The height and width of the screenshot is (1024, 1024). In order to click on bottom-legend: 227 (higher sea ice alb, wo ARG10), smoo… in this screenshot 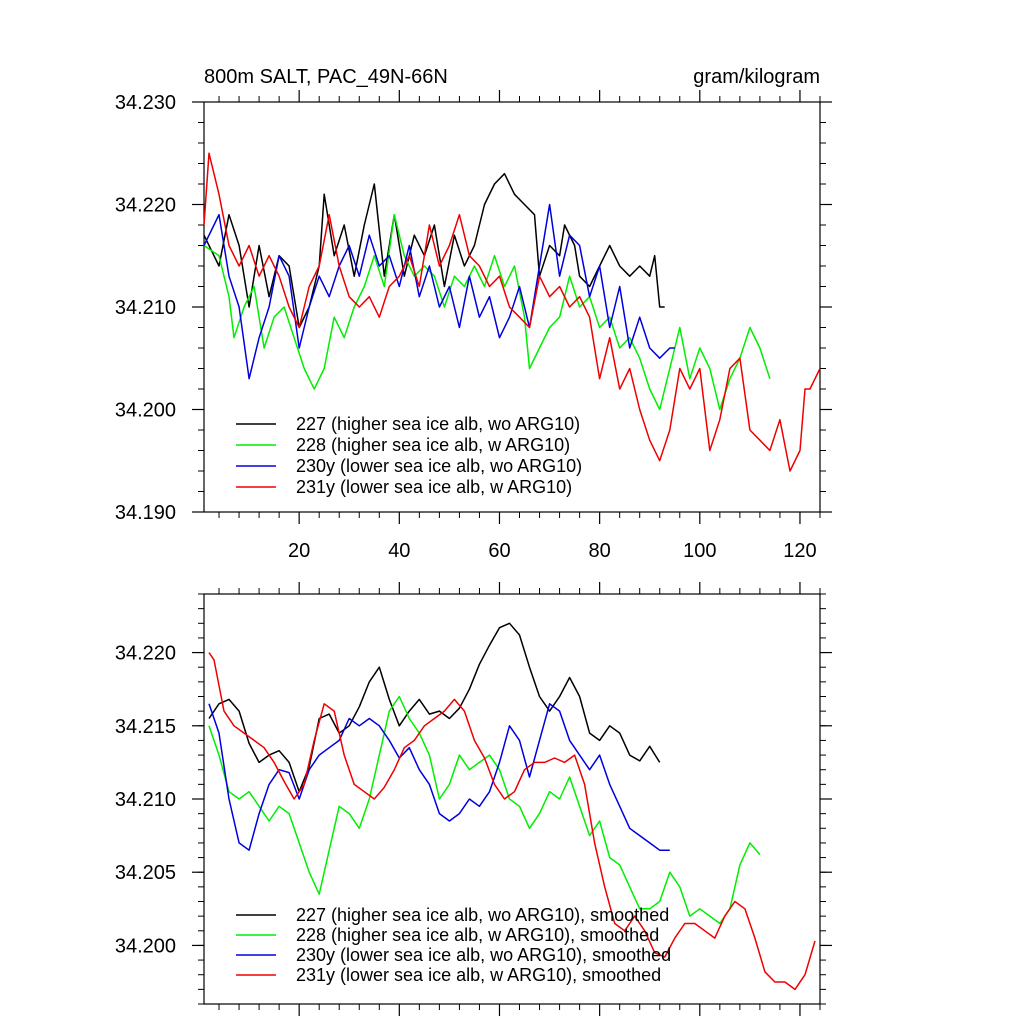, I will do `click(453, 945)`.